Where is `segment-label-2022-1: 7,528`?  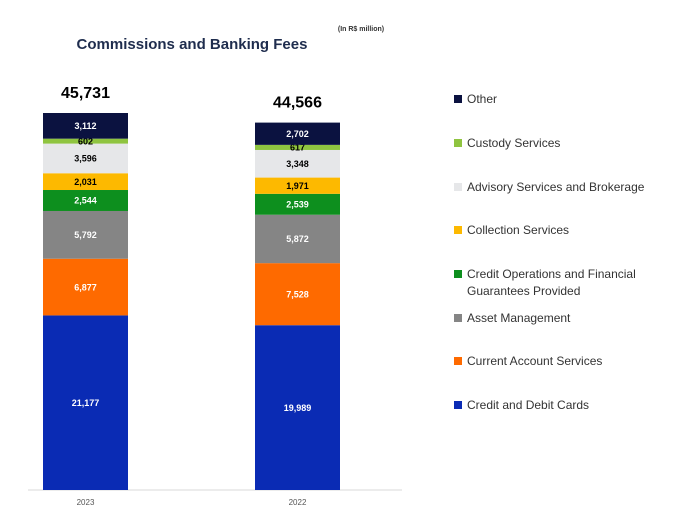
segment-label-2022-1: 7,528 is located at coordinates (297, 294).